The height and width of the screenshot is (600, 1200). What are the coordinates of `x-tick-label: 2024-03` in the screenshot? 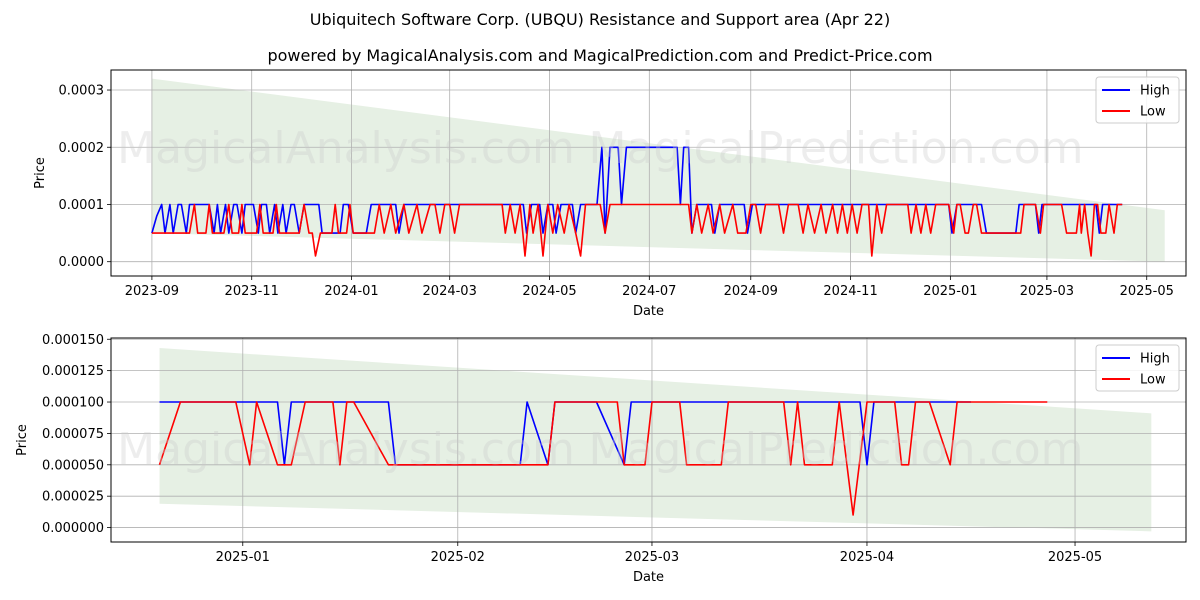 It's located at (450, 291).